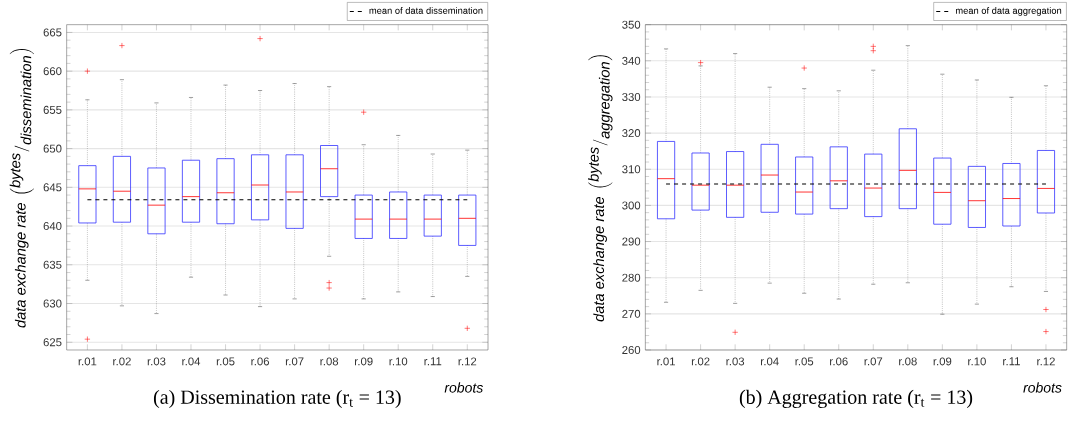 This screenshot has height=432, width=1070. I want to click on y-tick-label: 340, so click(631, 60).